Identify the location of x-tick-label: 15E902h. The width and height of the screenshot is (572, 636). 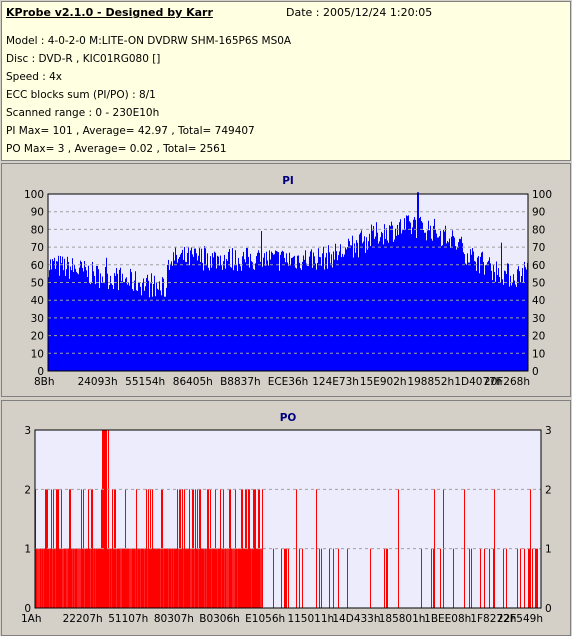
(383, 382).